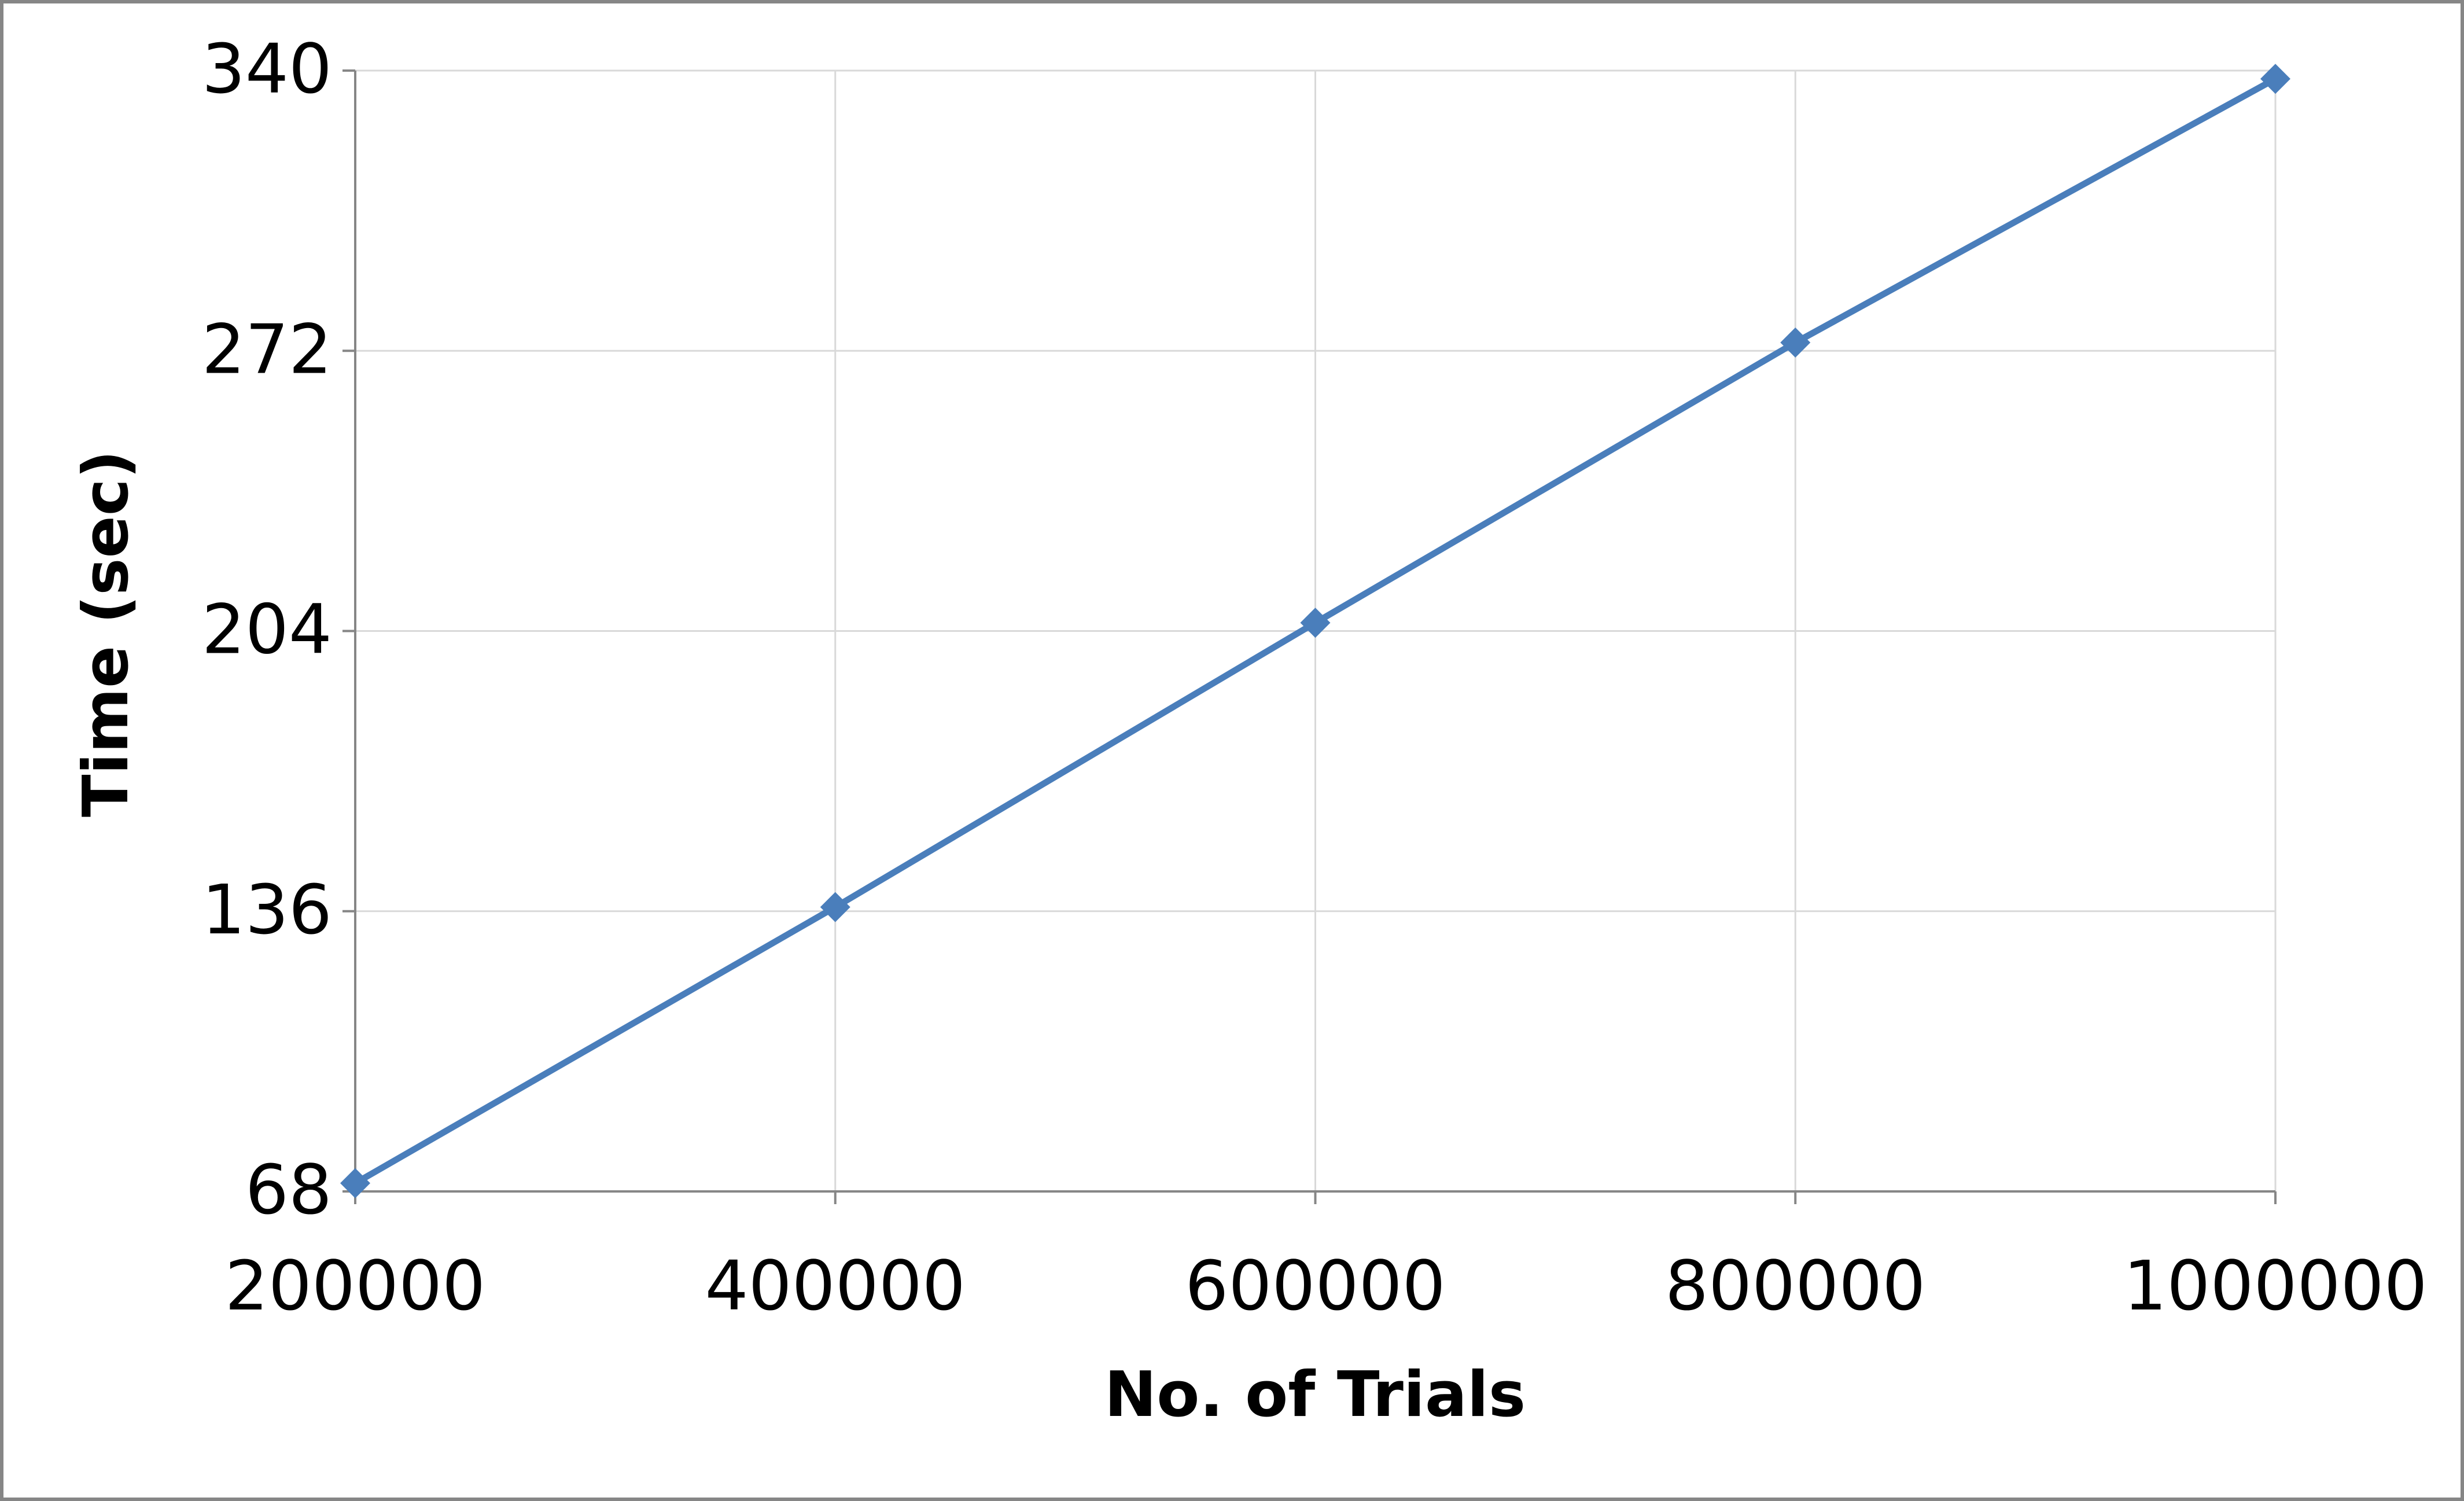 The height and width of the screenshot is (1501, 2464). I want to click on x-tick-label: 1000000, so click(2275, 1286).